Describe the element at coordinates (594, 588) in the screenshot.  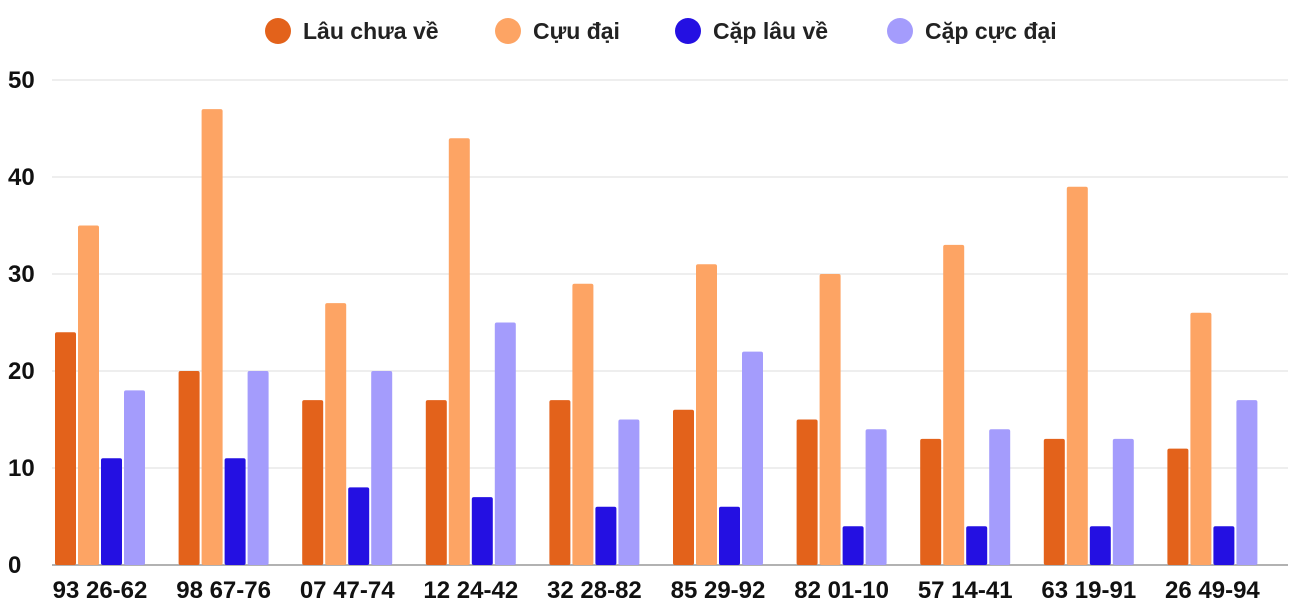
I see `x-tick-label: 32 28-82` at that location.